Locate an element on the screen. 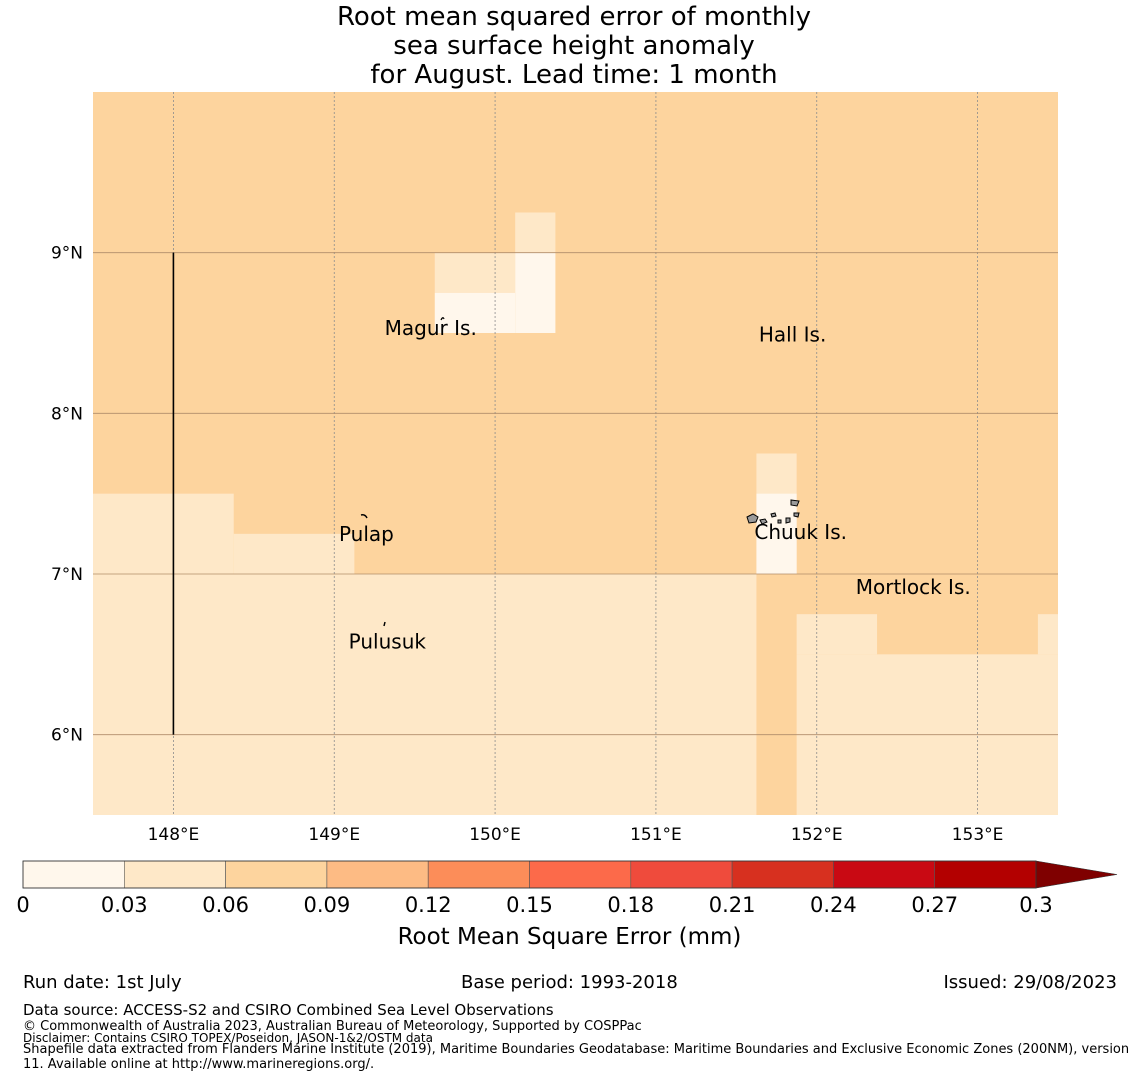 The width and height of the screenshot is (1140, 1080). lon-tick-label: 149°E is located at coordinates (334, 835).